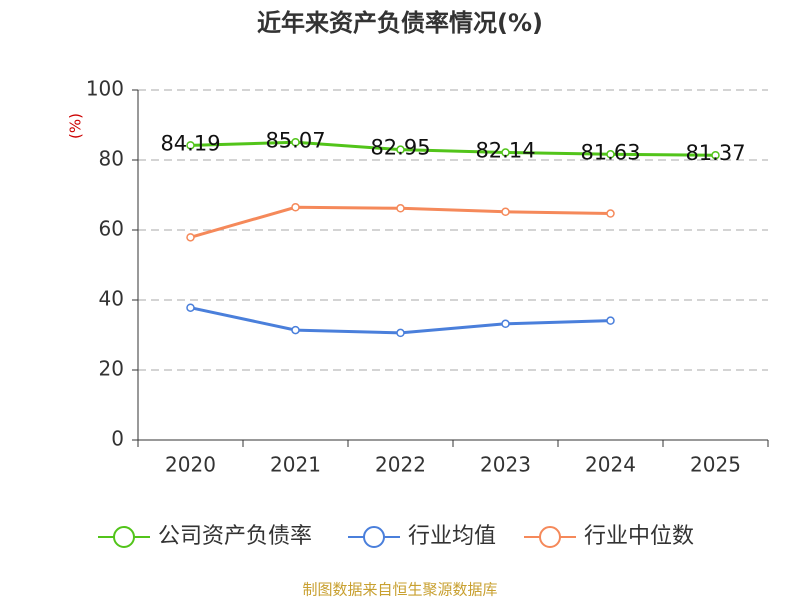 The width and height of the screenshot is (800, 600). Describe the element at coordinates (452, 536) in the screenshot. I see `legend-label: 行业均值` at that location.